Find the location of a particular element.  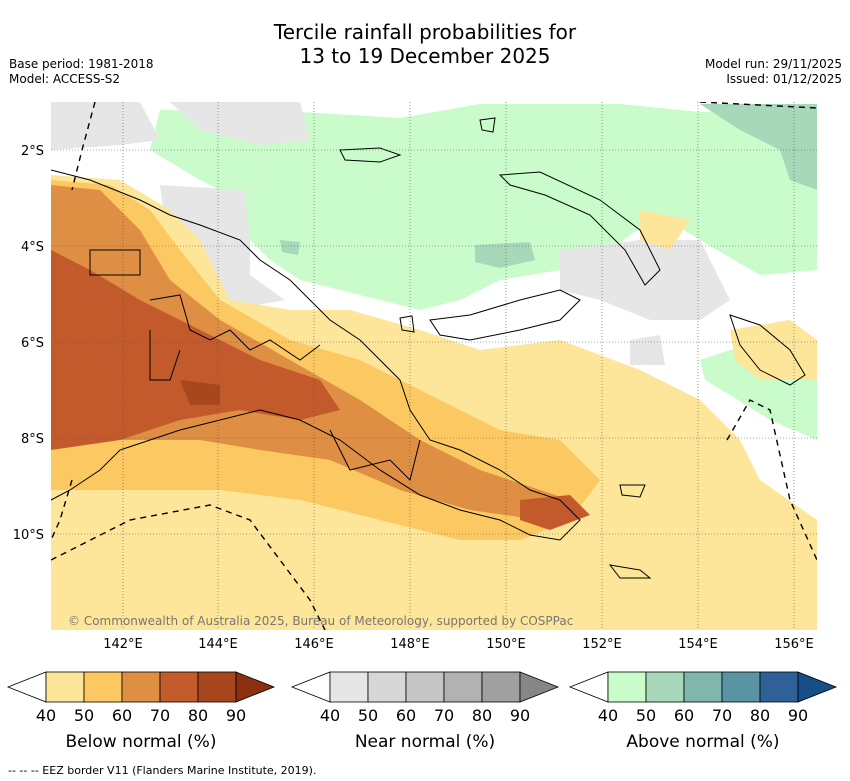

latitude-labels: 2°S 4°S 6°S 8°S 10°S is located at coordinates (28, 343).